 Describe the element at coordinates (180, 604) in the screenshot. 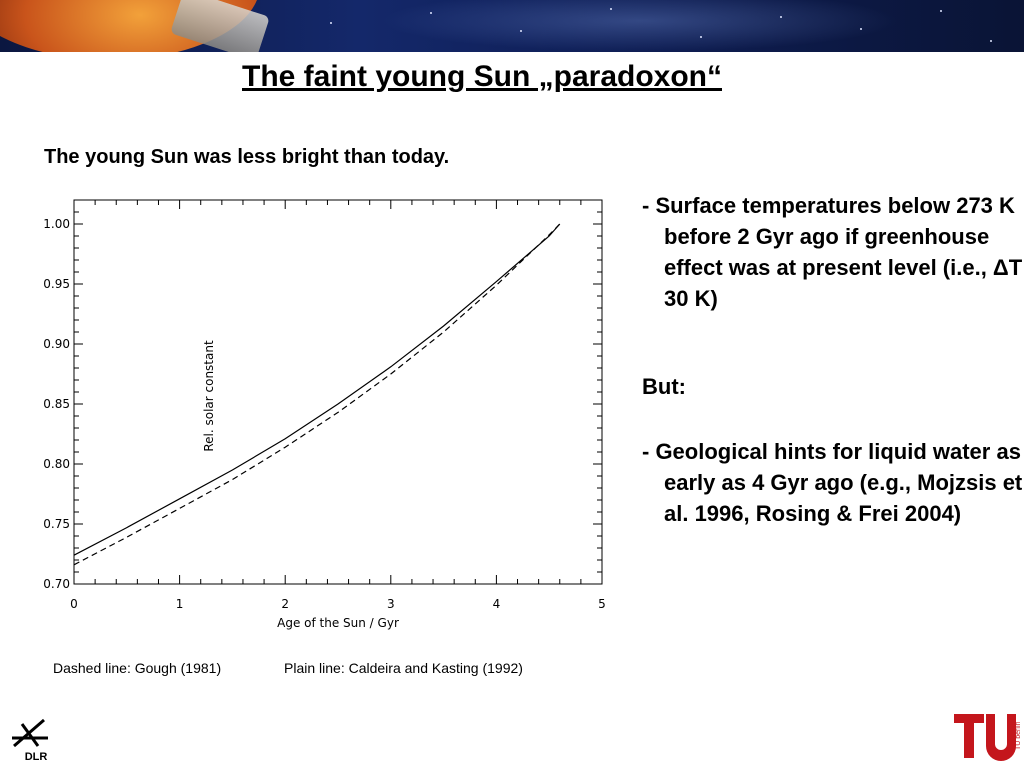

I see `x-tick-label: 1` at that location.